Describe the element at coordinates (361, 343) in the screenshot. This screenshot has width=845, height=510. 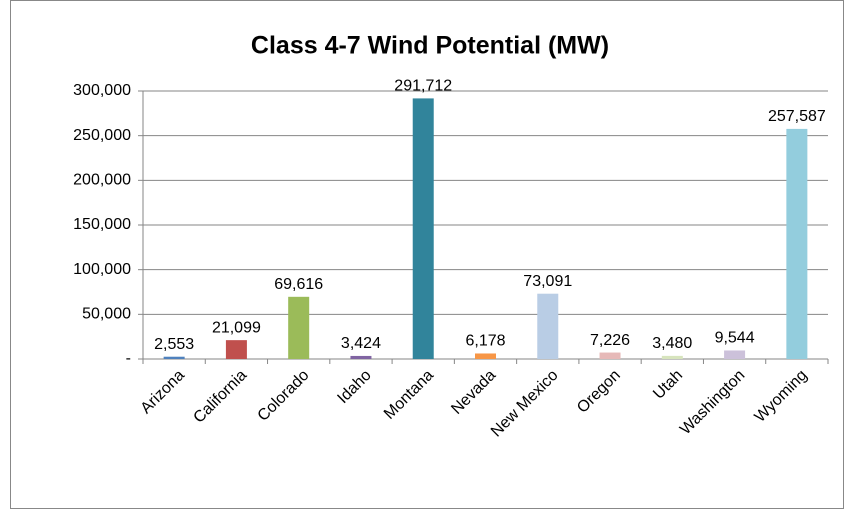
I see `data-label: 3,424` at that location.